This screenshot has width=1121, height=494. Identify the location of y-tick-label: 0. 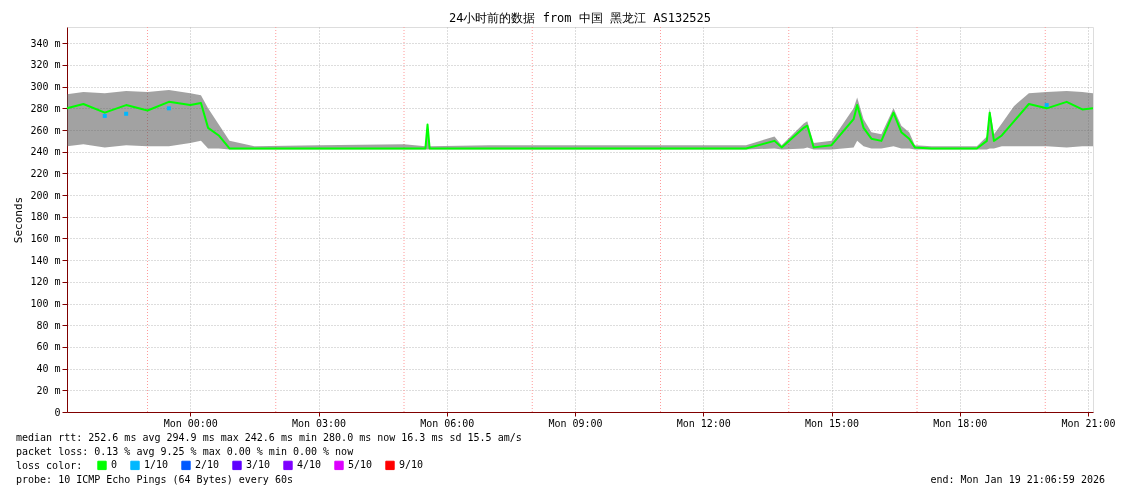
(57, 412).